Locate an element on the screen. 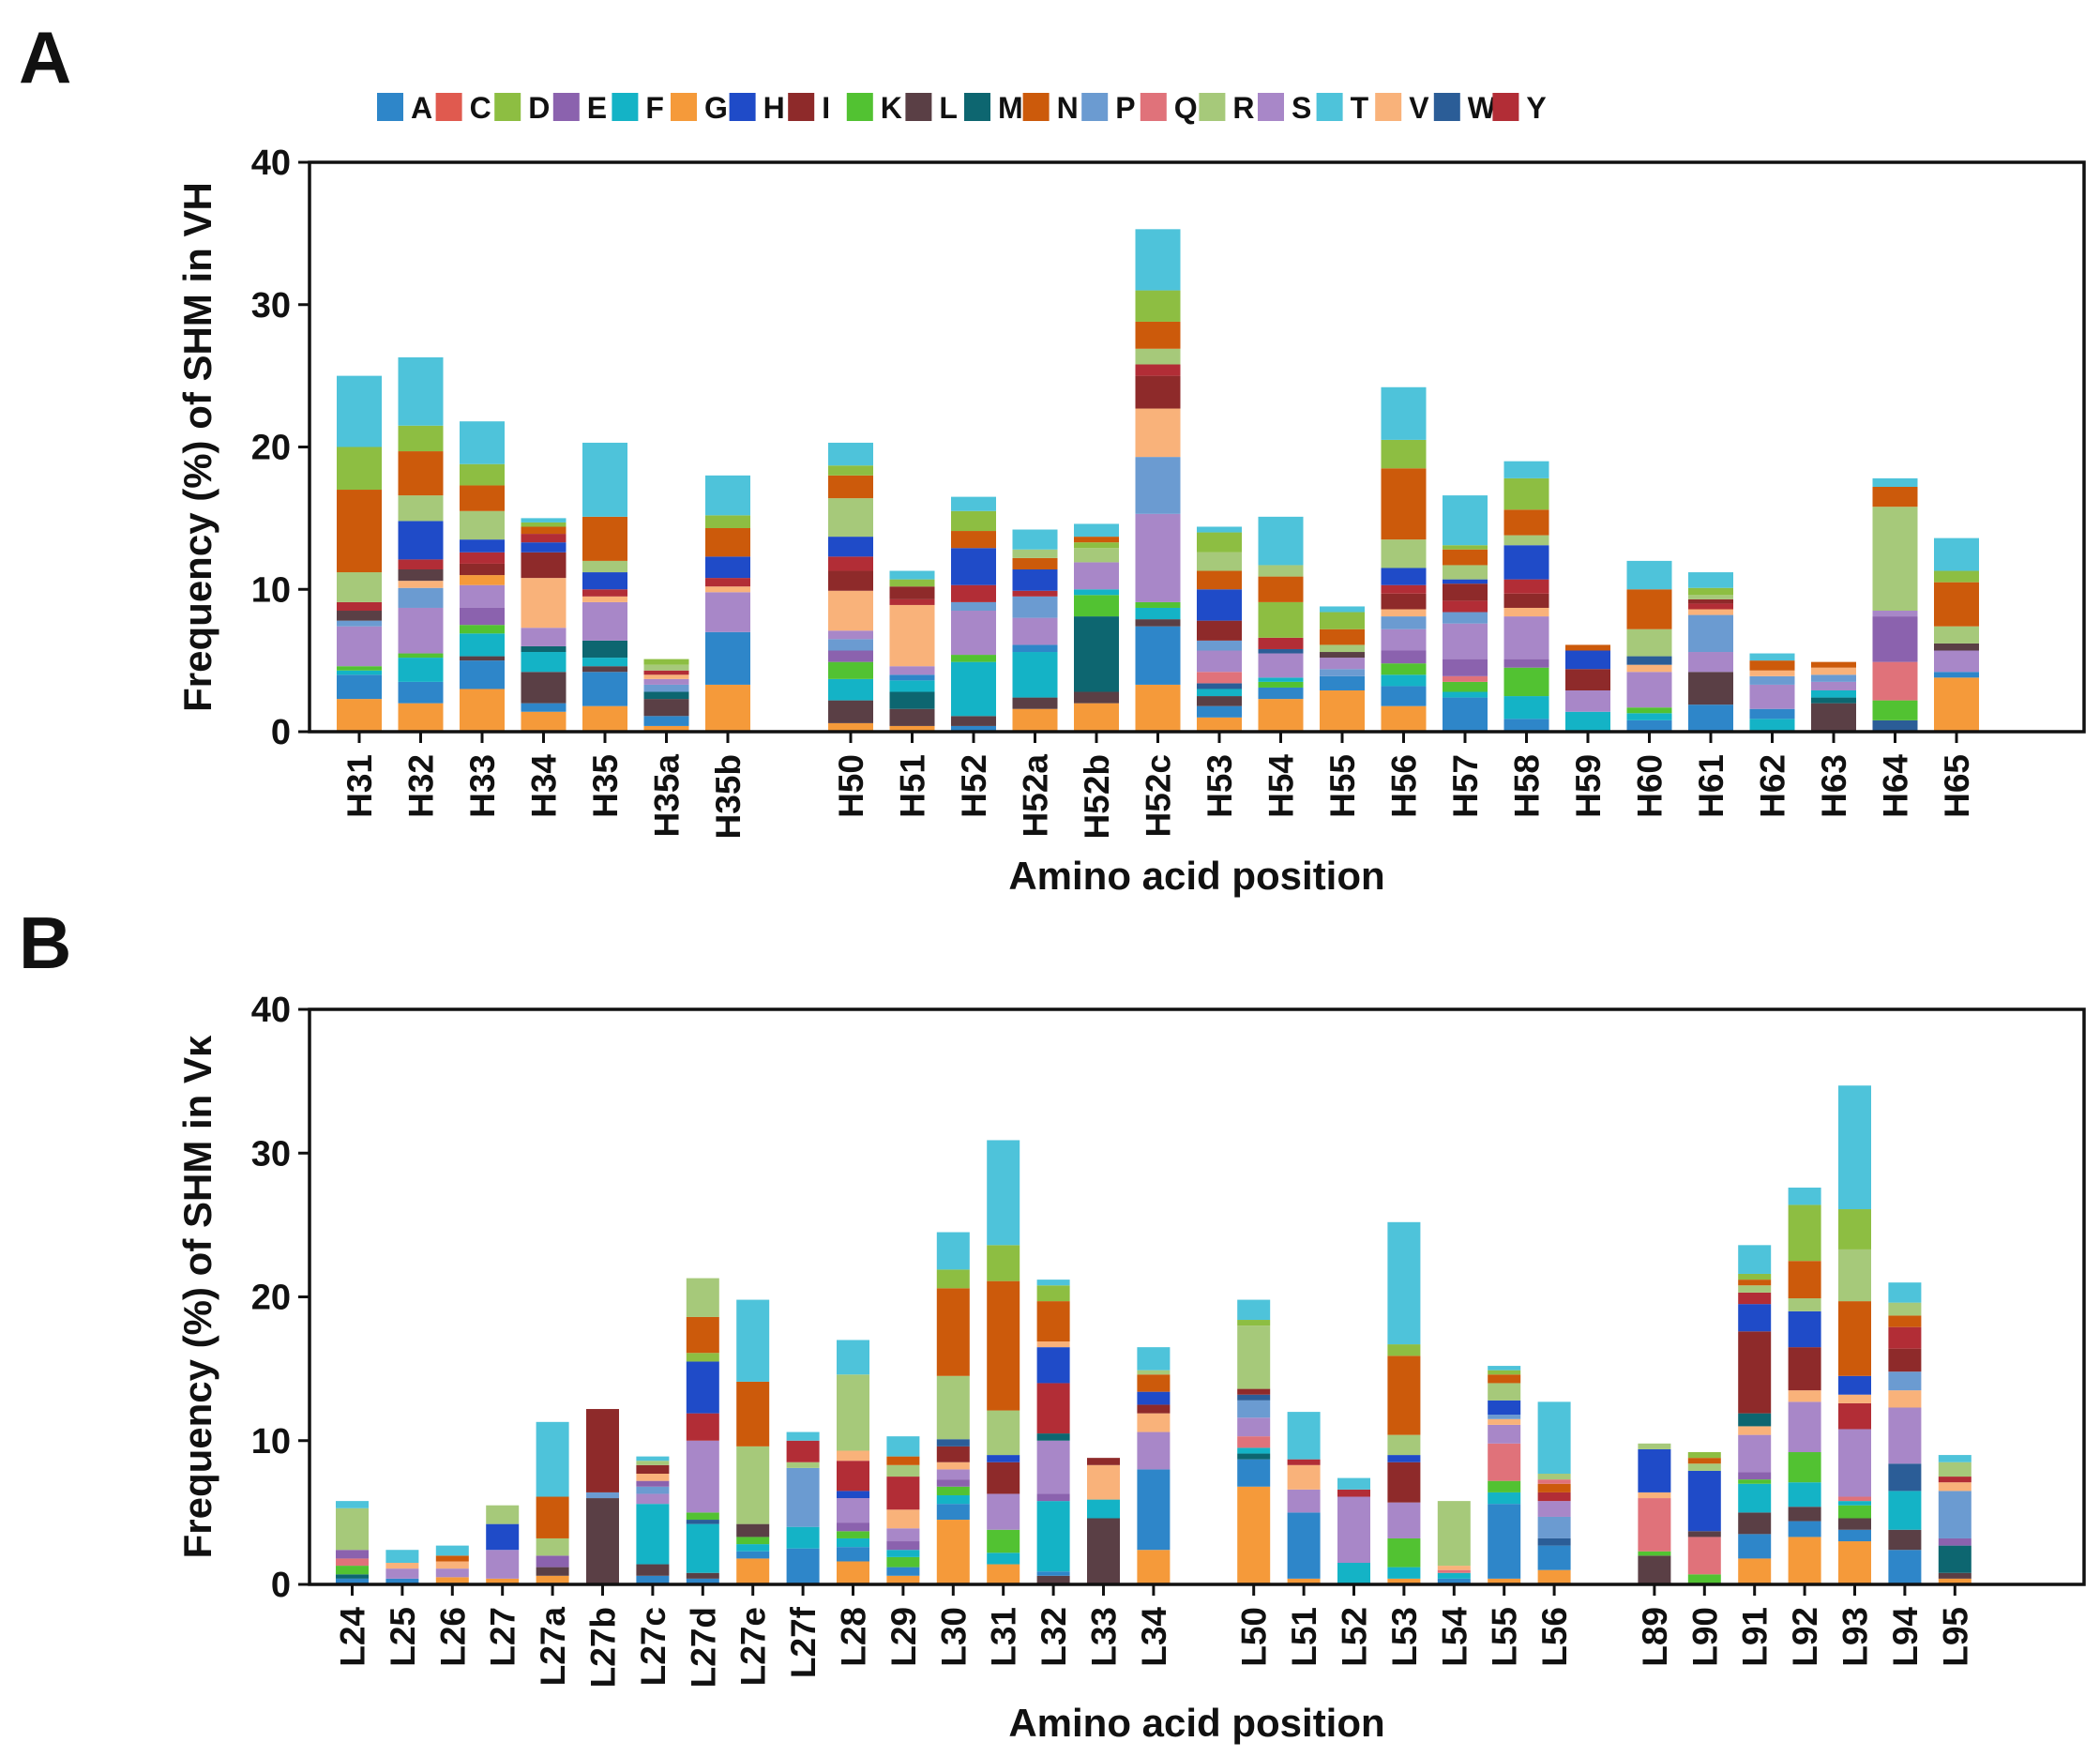 This screenshot has height=1757, width=2100. x-label-b-l53: L53 is located at coordinates (1404, 1637).